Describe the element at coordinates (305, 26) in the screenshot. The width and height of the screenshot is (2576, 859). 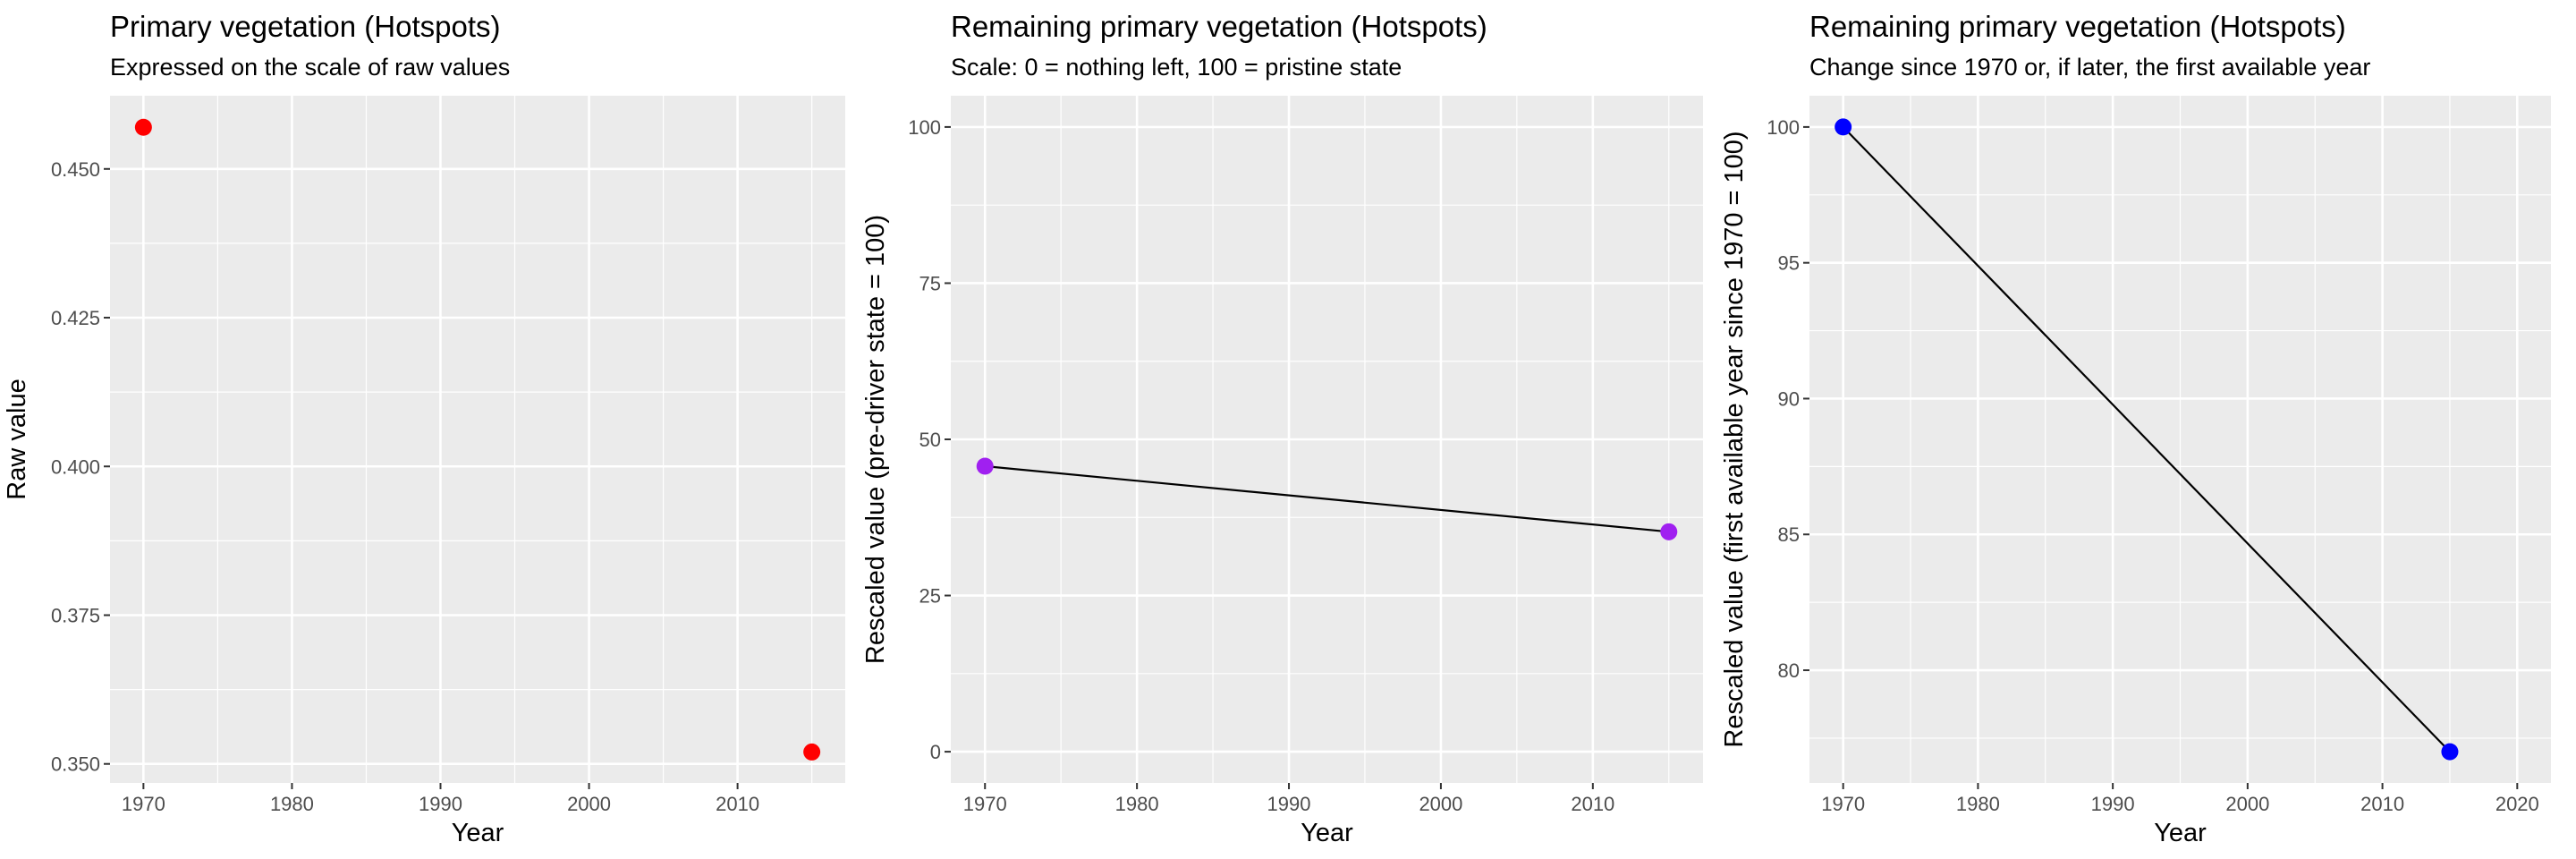
I see `chart-title: Primary vegetation (Hotspots)` at that location.